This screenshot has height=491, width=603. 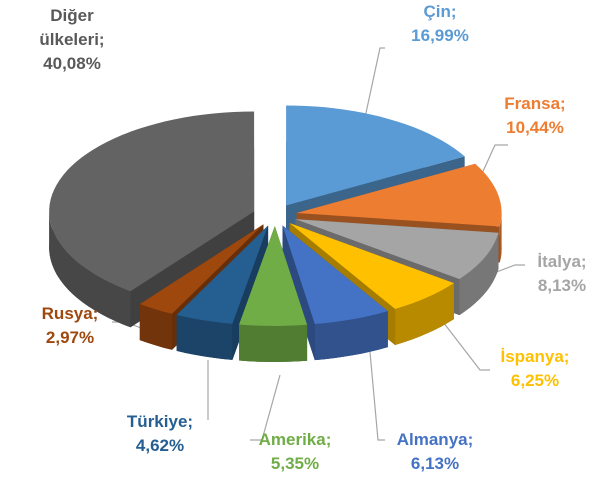 I want to click on data-label: Rusya; 2,97%, so click(x=70, y=326).